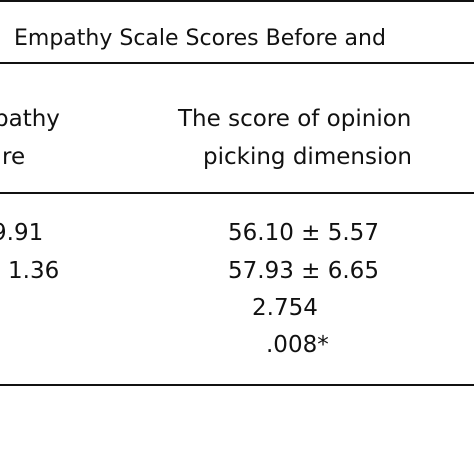 The image size is (474, 474). What do you see at coordinates (22, 233) in the screenshot?
I see `cell: 9.91` at bounding box center [22, 233].